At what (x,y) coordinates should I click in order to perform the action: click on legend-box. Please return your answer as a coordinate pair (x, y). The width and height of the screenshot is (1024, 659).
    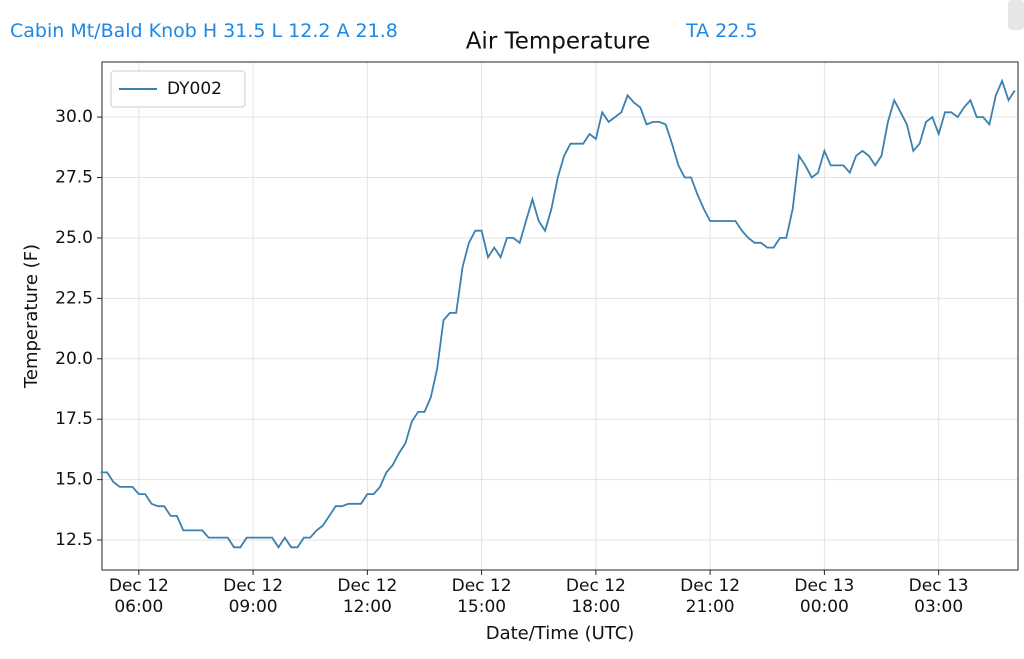
    Looking at the image, I should click on (178, 89).